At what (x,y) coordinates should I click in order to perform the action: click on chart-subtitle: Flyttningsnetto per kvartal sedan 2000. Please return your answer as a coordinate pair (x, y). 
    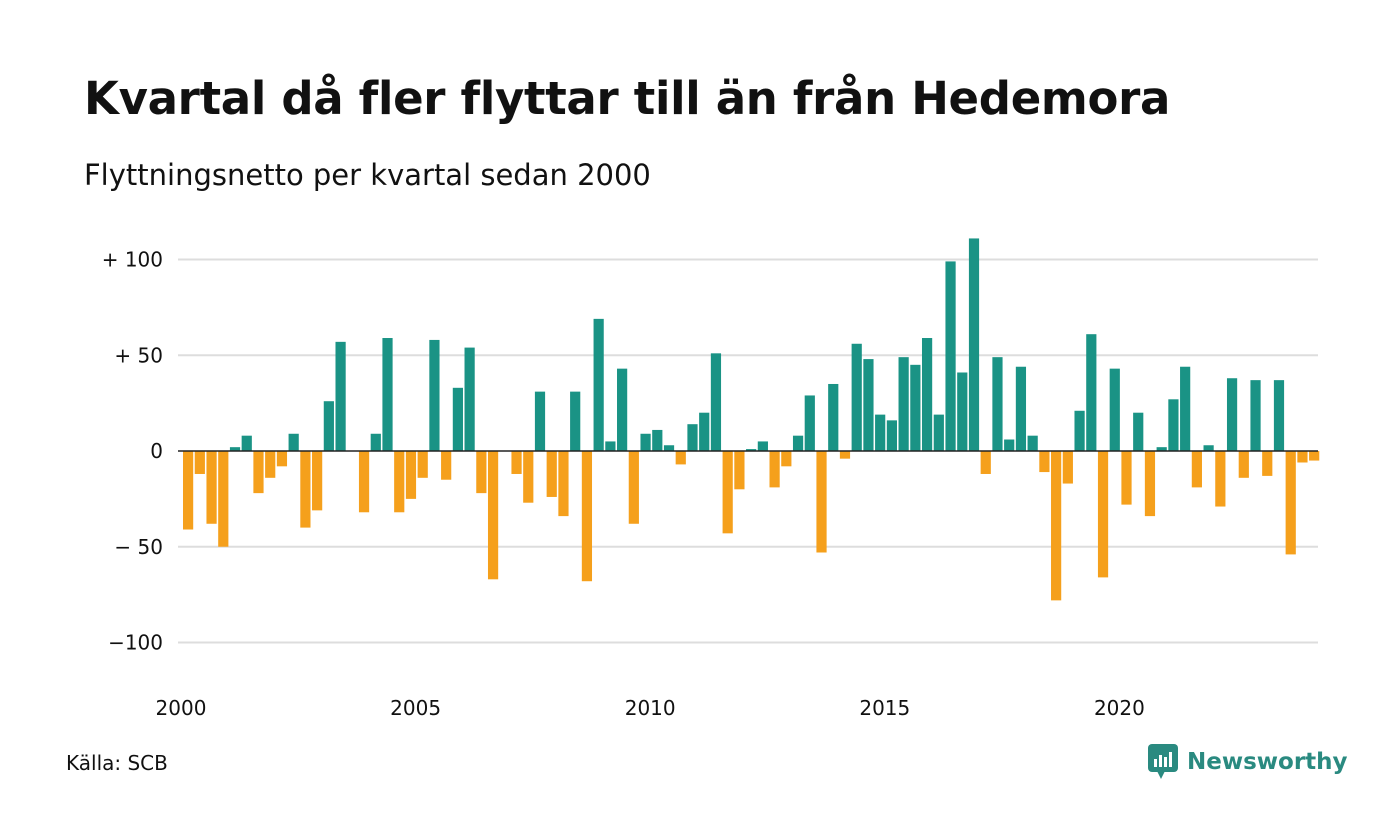
    Looking at the image, I should click on (367, 175).